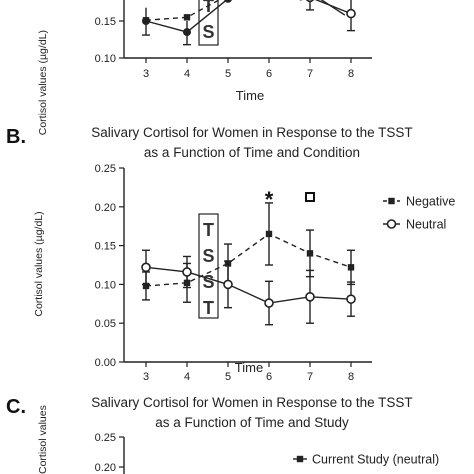 The width and height of the screenshot is (474, 474). What do you see at coordinates (252, 422) in the screenshot?
I see `panel-c-title-line-2: as a Function of Time and Study` at bounding box center [252, 422].